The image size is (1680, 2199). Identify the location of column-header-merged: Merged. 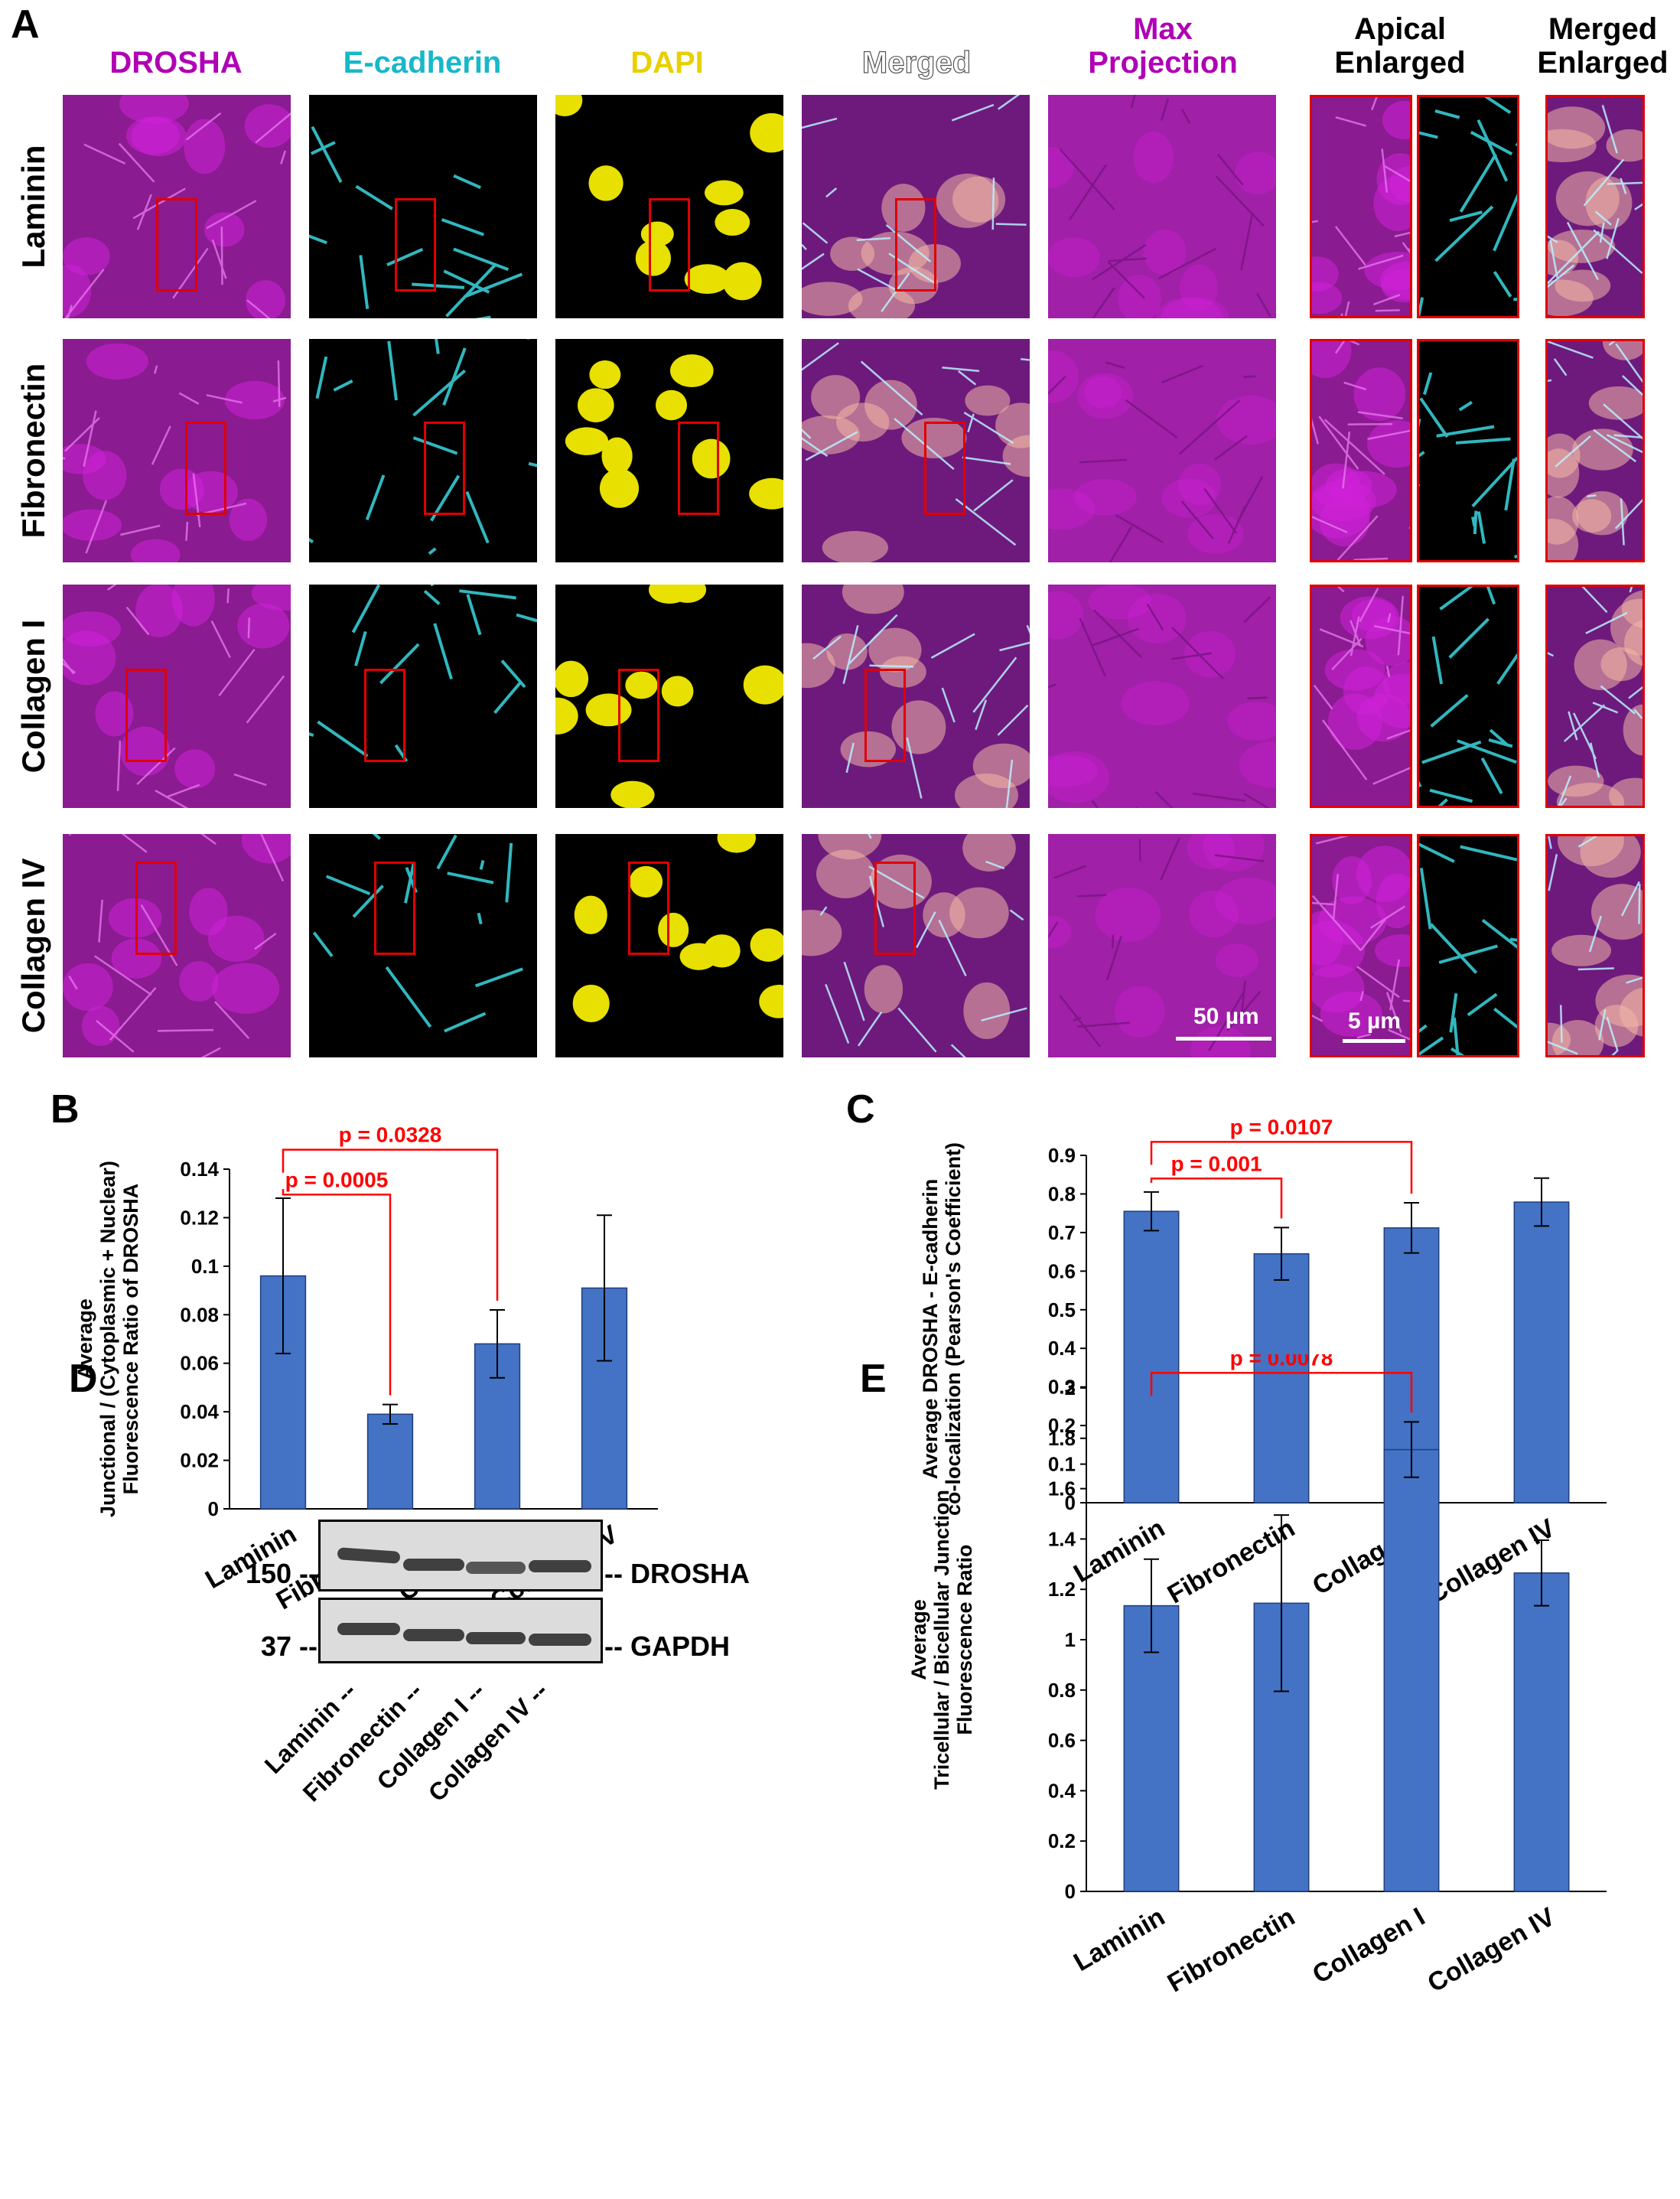
(916, 62).